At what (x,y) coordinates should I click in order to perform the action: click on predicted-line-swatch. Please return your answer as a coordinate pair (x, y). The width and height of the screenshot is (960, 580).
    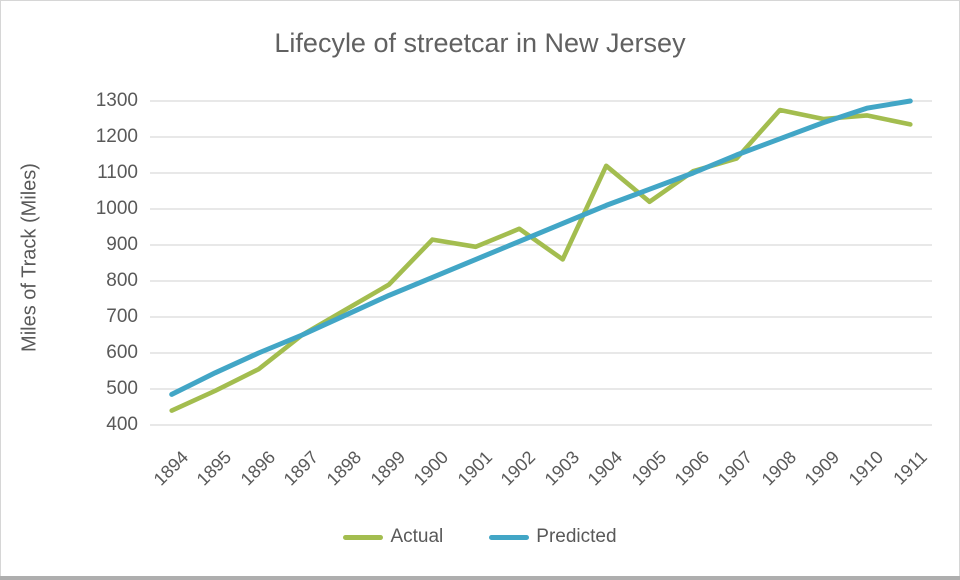
    Looking at the image, I should click on (509, 537).